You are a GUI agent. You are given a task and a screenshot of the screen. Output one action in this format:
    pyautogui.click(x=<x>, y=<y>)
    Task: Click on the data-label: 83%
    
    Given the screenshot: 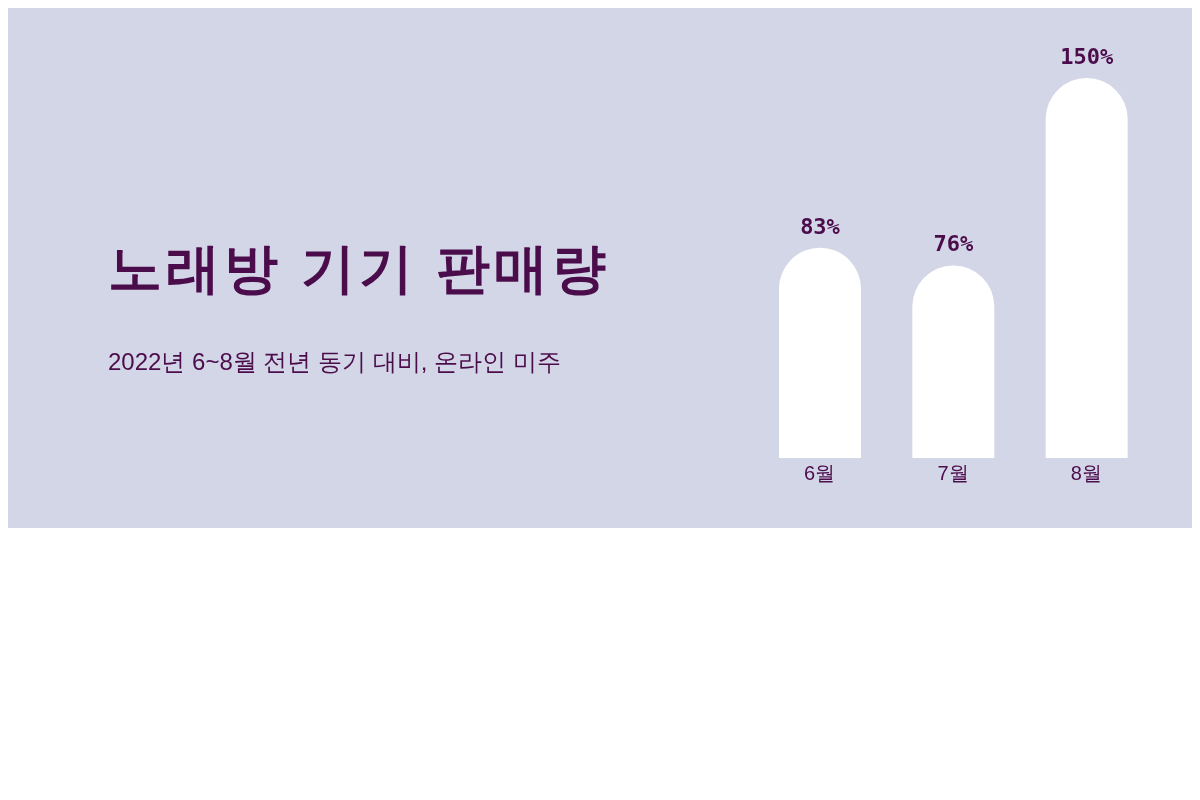 What is the action you would take?
    pyautogui.click(x=820, y=226)
    